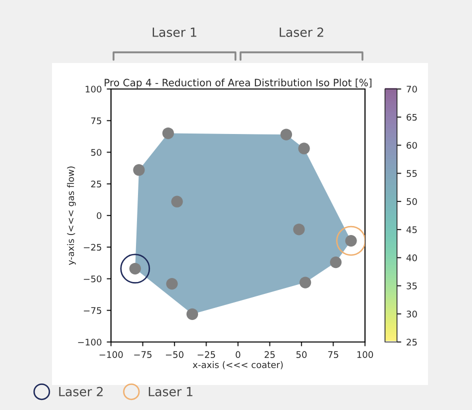  I want to click on legend-label: Laser 2, so click(81, 391).